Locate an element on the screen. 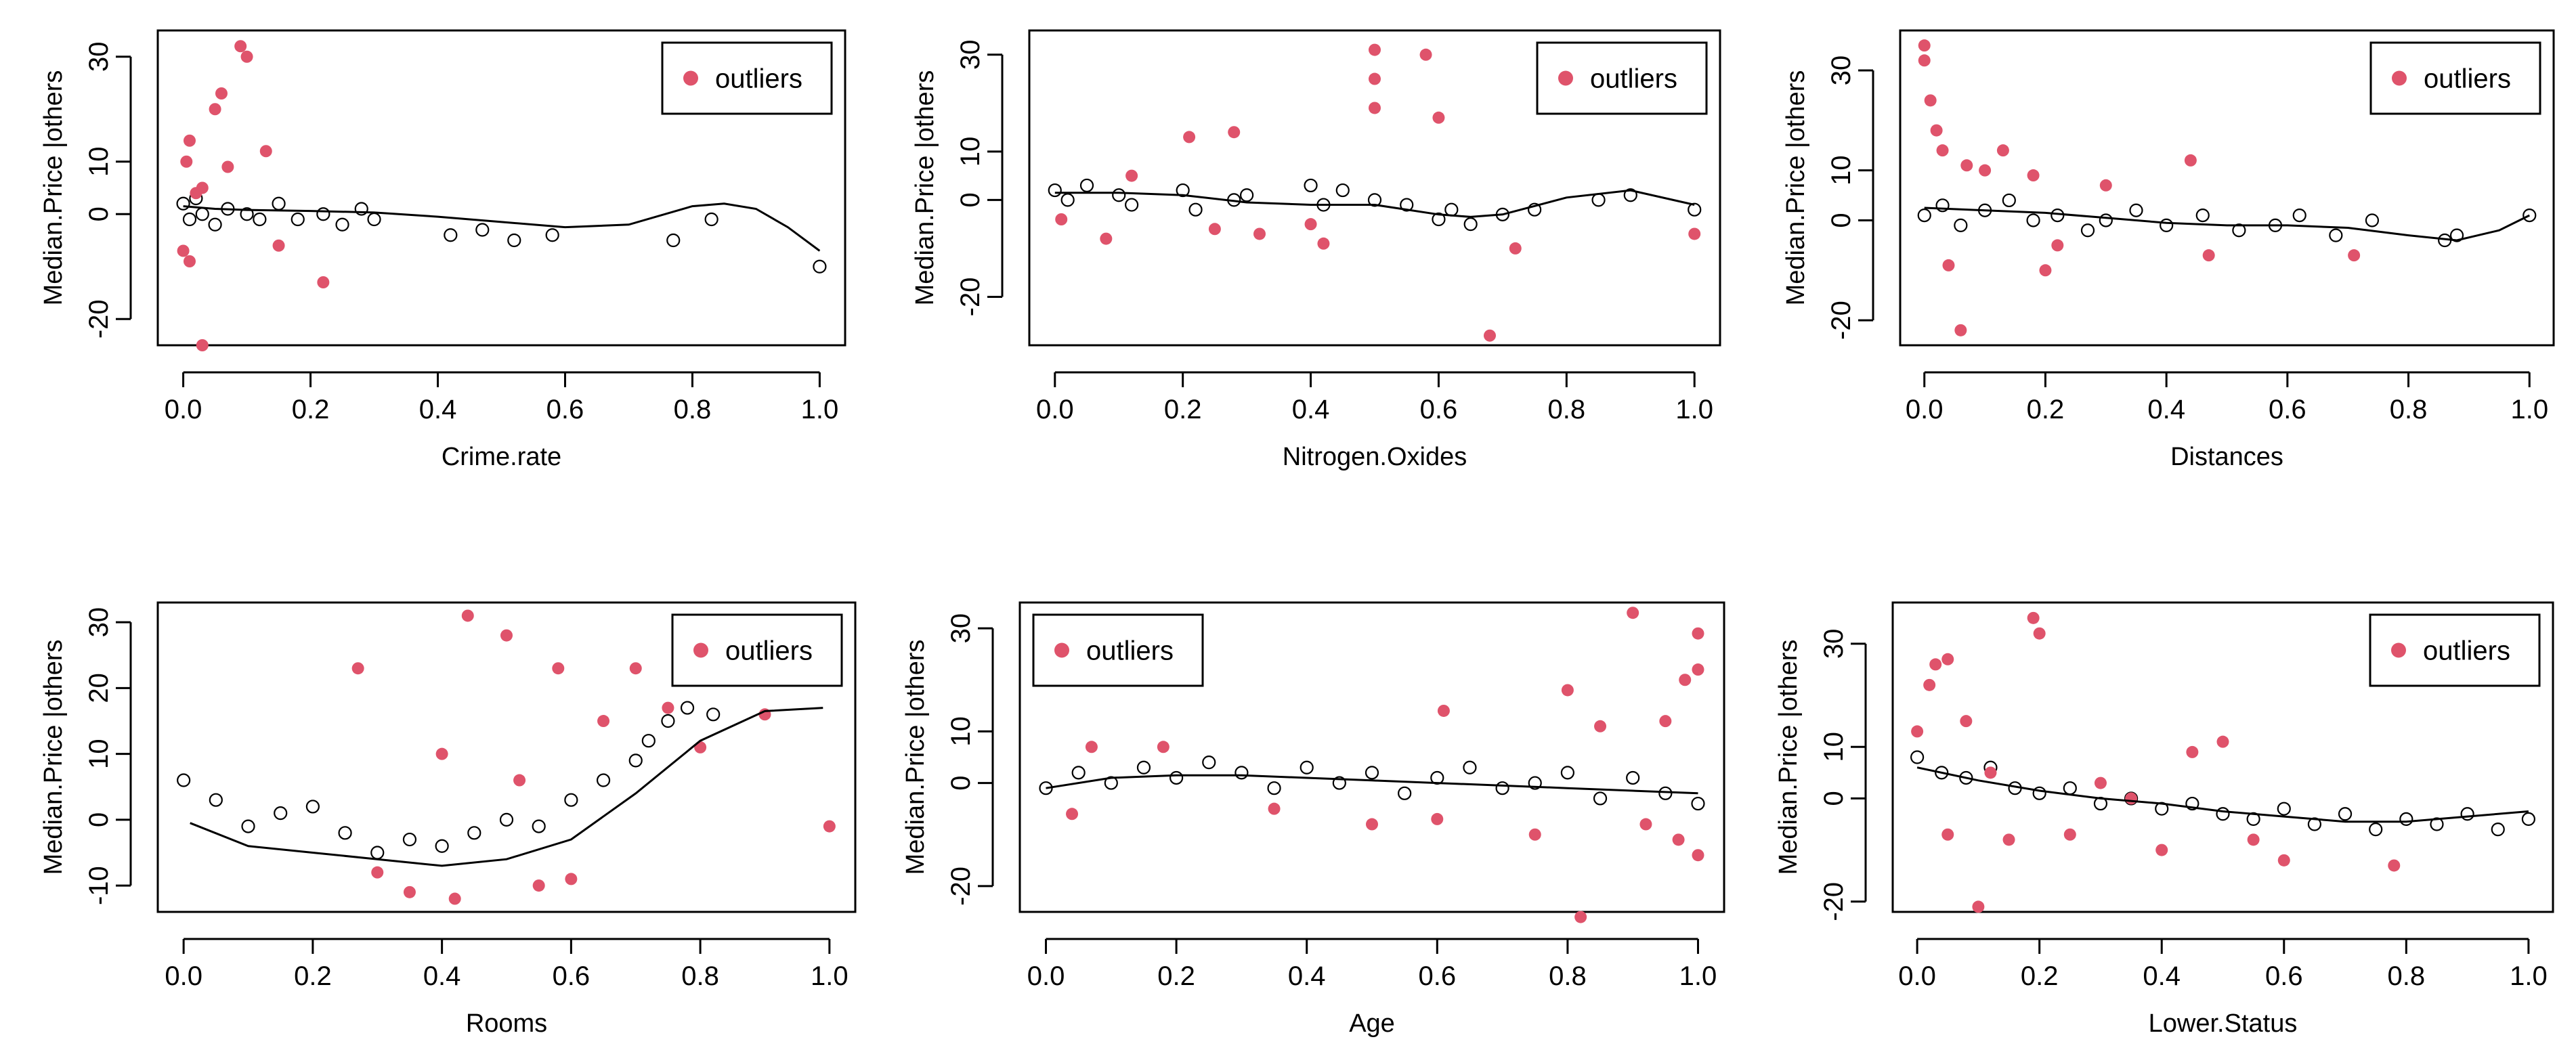  y-tick-label: -10 is located at coordinates (99, 885).